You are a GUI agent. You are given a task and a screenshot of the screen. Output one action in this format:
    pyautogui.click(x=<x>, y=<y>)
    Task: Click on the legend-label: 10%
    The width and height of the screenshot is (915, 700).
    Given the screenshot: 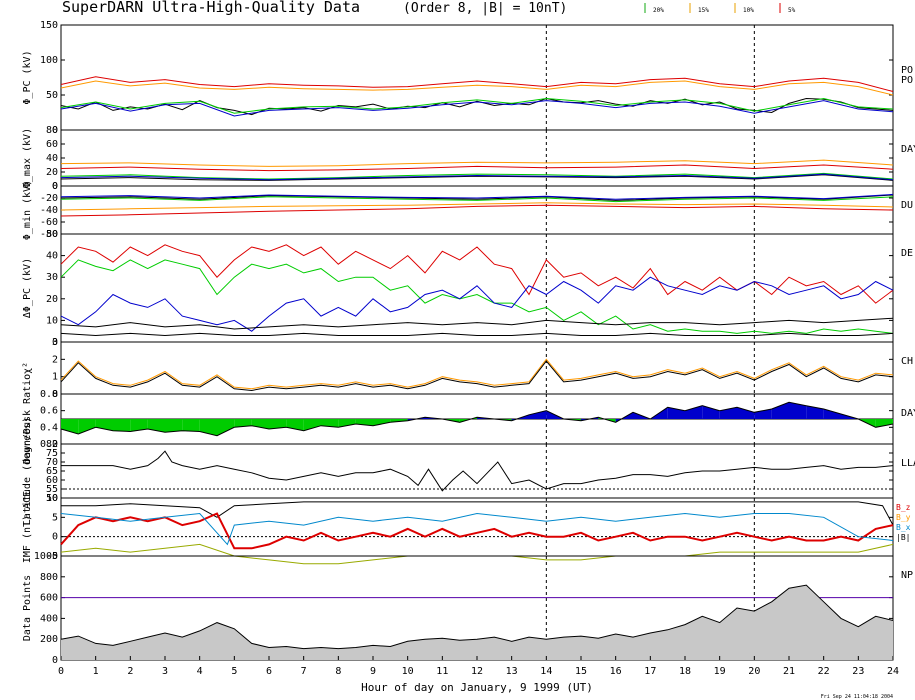 What is the action you would take?
    pyautogui.click(x=748, y=10)
    